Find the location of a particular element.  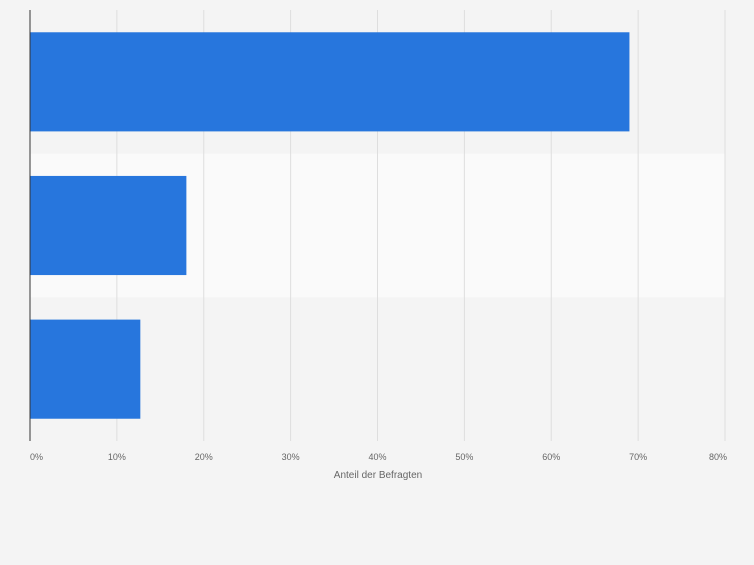

x-tick-label: 60% is located at coordinates (551, 457).